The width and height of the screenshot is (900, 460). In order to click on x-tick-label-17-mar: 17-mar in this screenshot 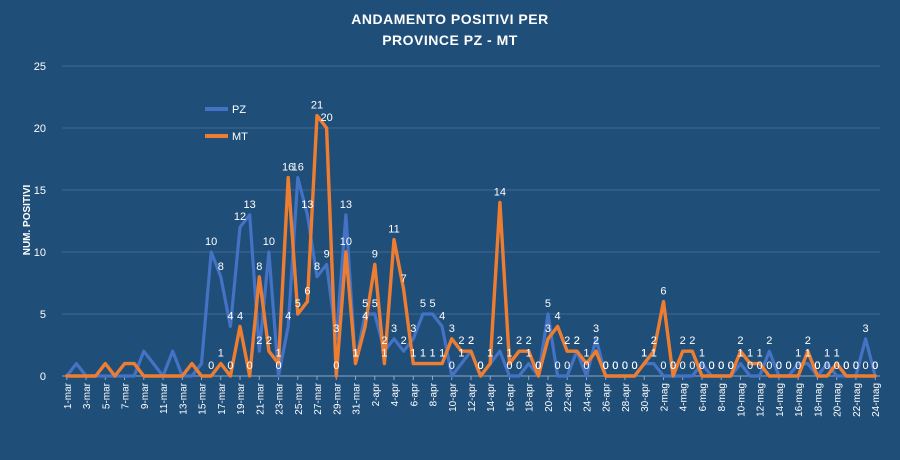, I will do `click(222, 398)`.